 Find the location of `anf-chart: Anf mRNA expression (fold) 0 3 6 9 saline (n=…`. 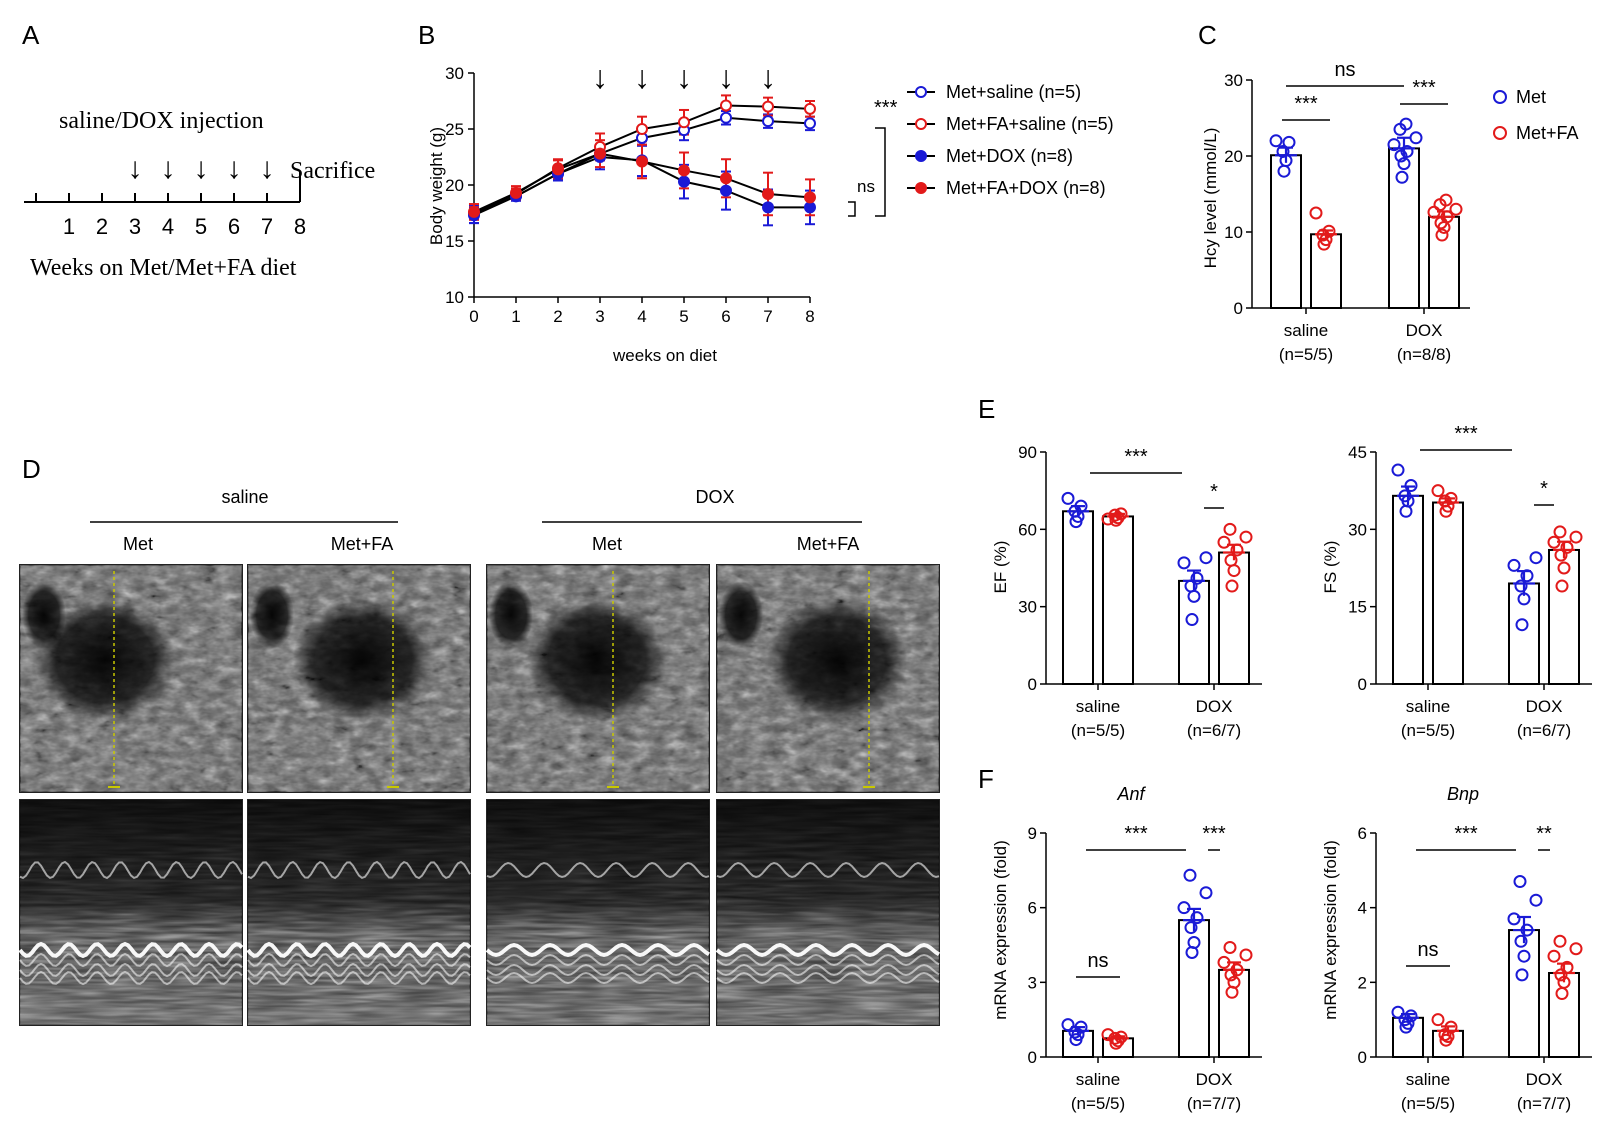

anf-chart: Anf mRNA expression (fold) 0 3 6 9 saline (n=… is located at coordinates (1126, 948).